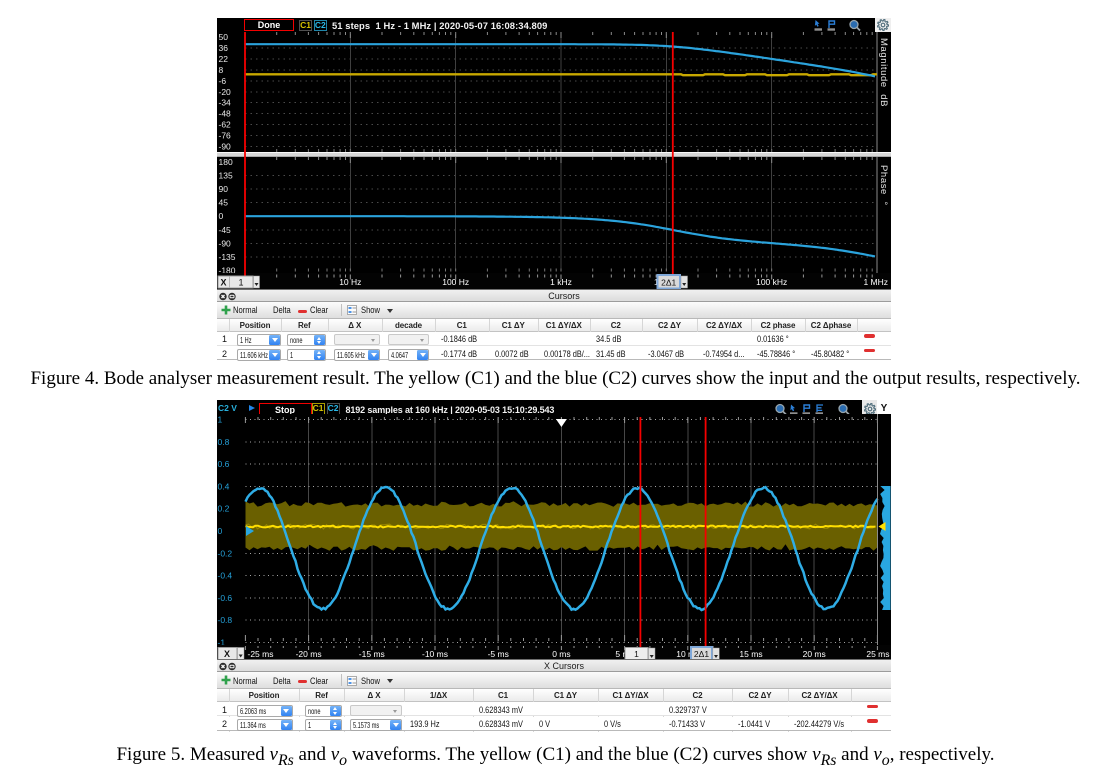 The image size is (1111, 778). What do you see at coordinates (877, 654) in the screenshot?
I see `svg-text: 25 ms` at bounding box center [877, 654].